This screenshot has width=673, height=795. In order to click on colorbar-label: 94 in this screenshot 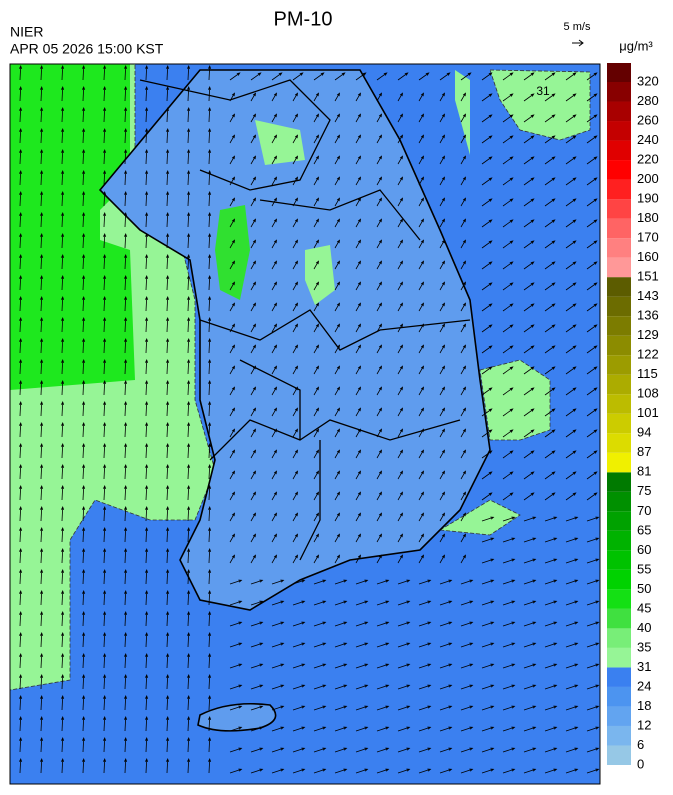, I will do `click(644, 432)`.